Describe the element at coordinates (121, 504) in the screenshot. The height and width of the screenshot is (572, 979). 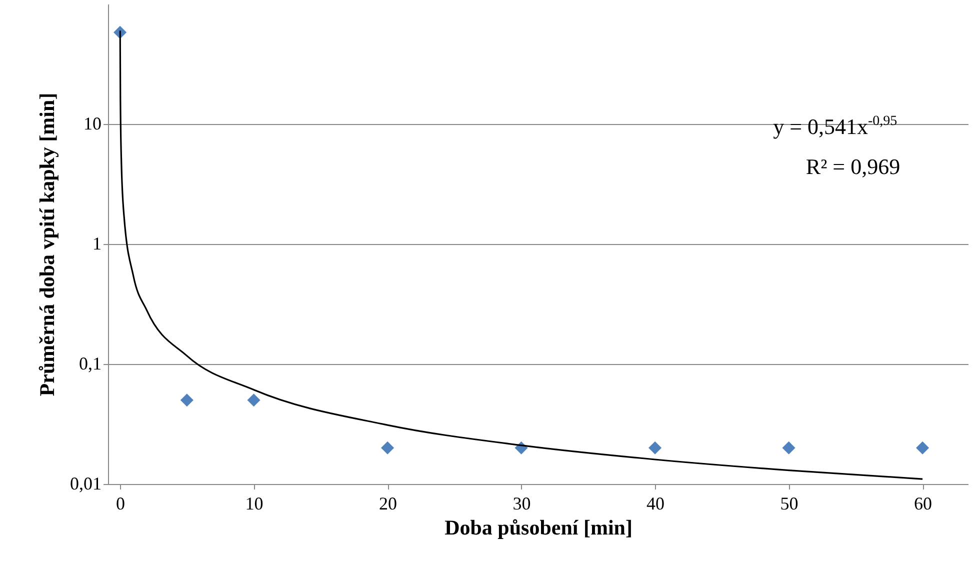
I see `x-tick-label: 0` at that location.